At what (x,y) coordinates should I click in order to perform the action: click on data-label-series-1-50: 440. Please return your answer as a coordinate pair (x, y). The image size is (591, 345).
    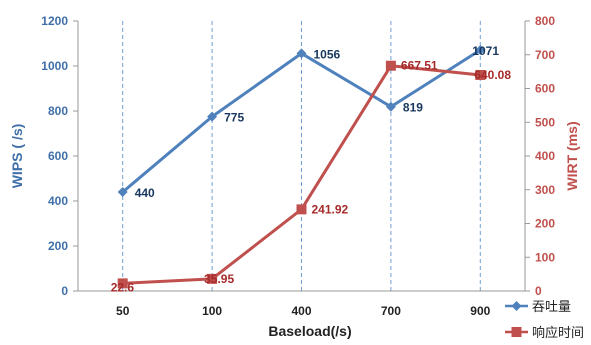
    Looking at the image, I should click on (145, 193).